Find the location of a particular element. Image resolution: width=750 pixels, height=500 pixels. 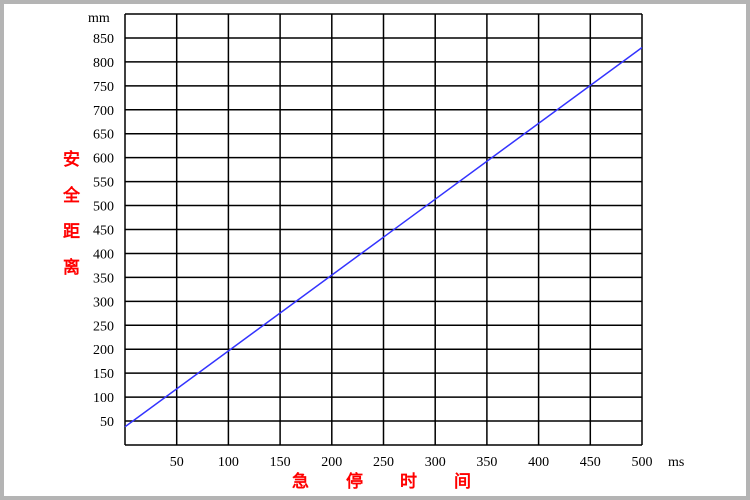

y-axis-title: 安全距离 is located at coordinates (69, 222).